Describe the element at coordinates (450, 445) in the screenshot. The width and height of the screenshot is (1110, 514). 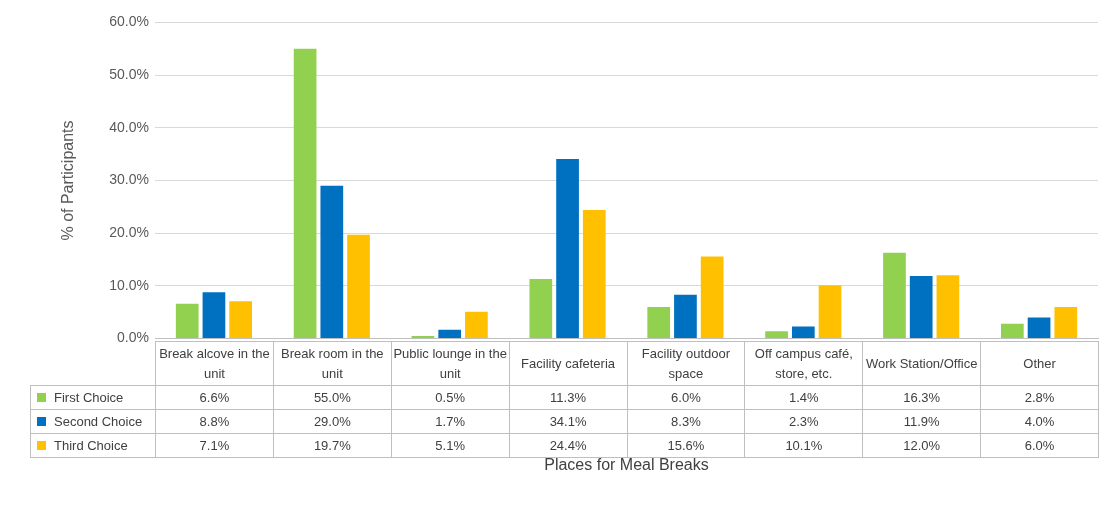
I see `data-label: 5.1%` at that location.